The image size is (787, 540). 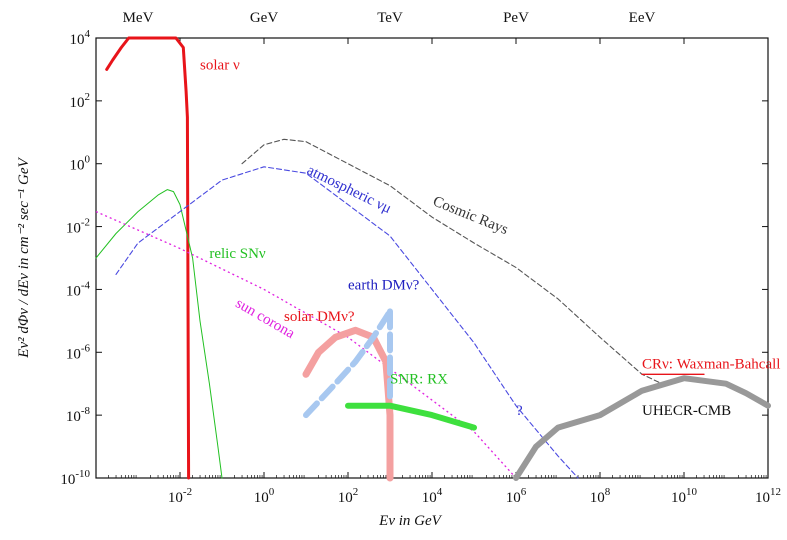 What do you see at coordinates (80, 164) in the screenshot?
I see `y-tick-label: 10⁰` at bounding box center [80, 164].